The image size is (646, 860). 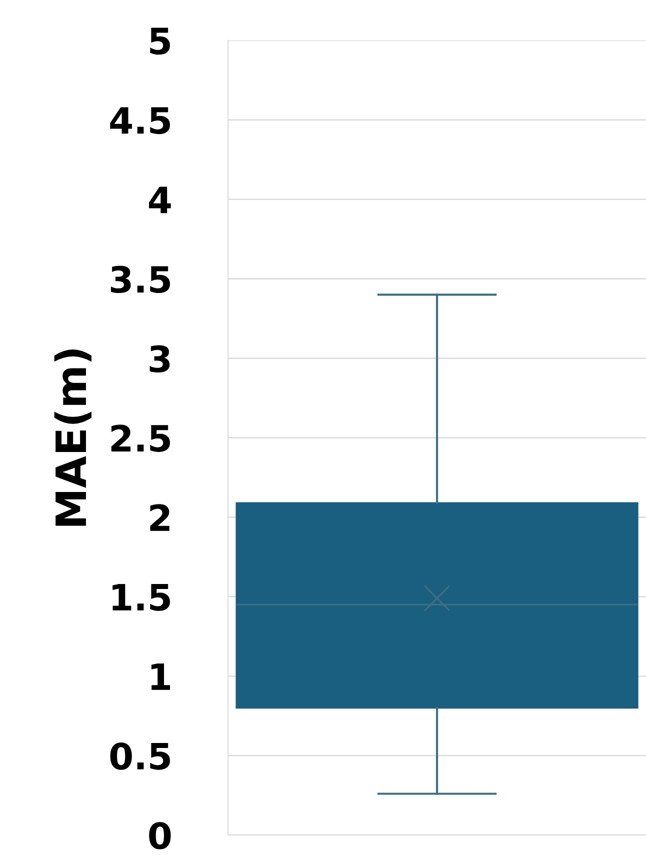 What do you see at coordinates (160, 359) in the screenshot?
I see `y-tick-label: 3` at bounding box center [160, 359].